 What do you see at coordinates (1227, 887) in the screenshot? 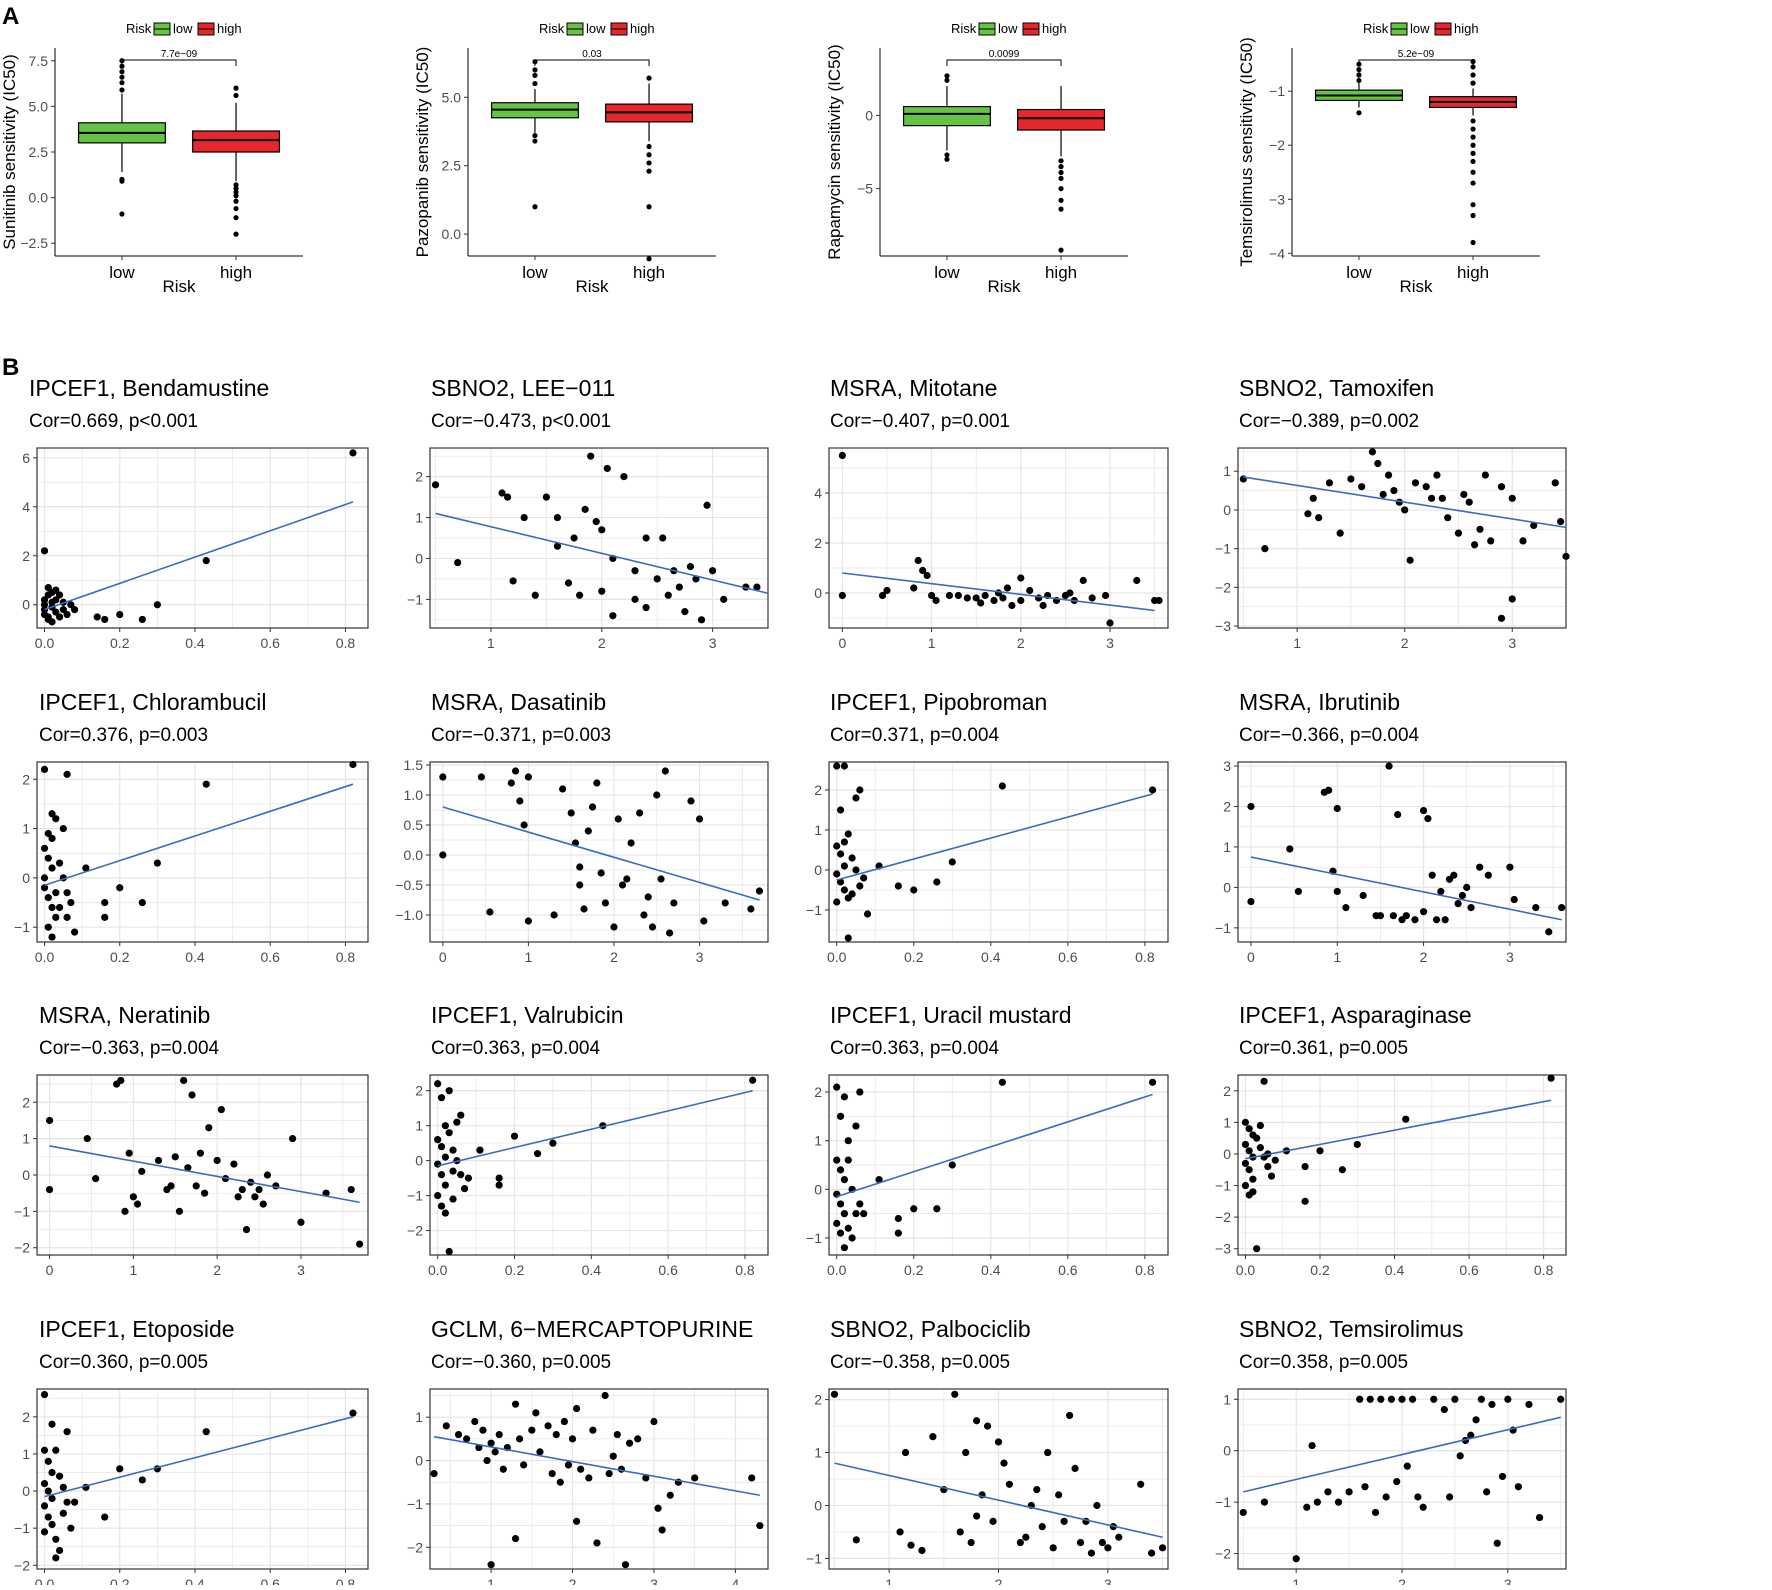
I see `y-tick-label: 0` at bounding box center [1227, 887].